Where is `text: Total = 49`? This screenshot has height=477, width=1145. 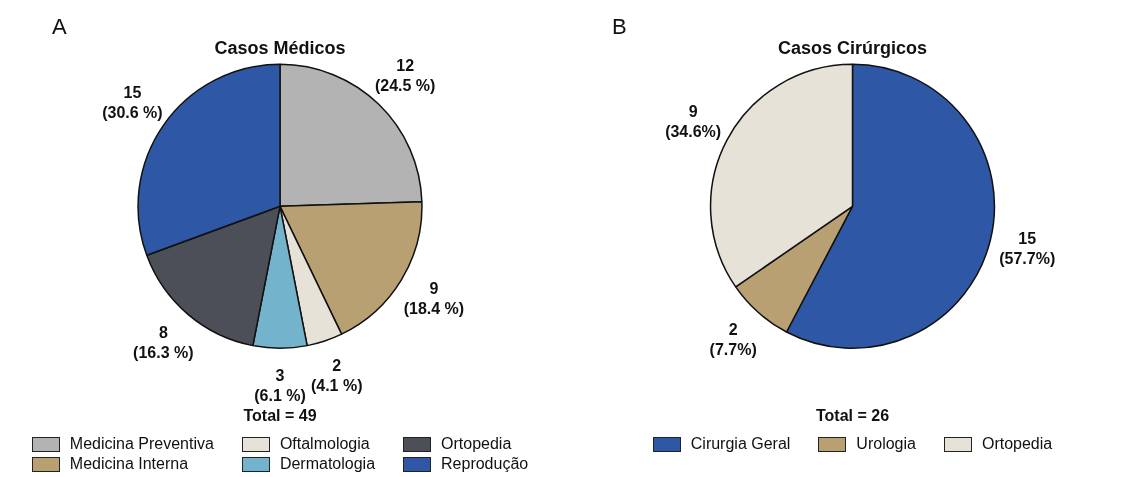
text: Total = 49 is located at coordinates (280, 415).